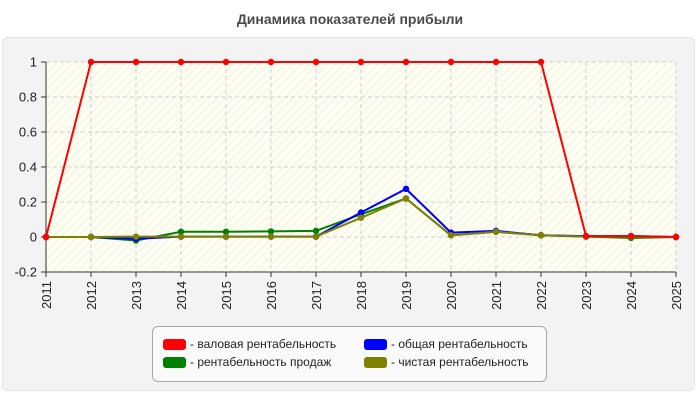  Describe the element at coordinates (271, 295) in the screenshot. I see `x-tick-label: 2016` at that location.